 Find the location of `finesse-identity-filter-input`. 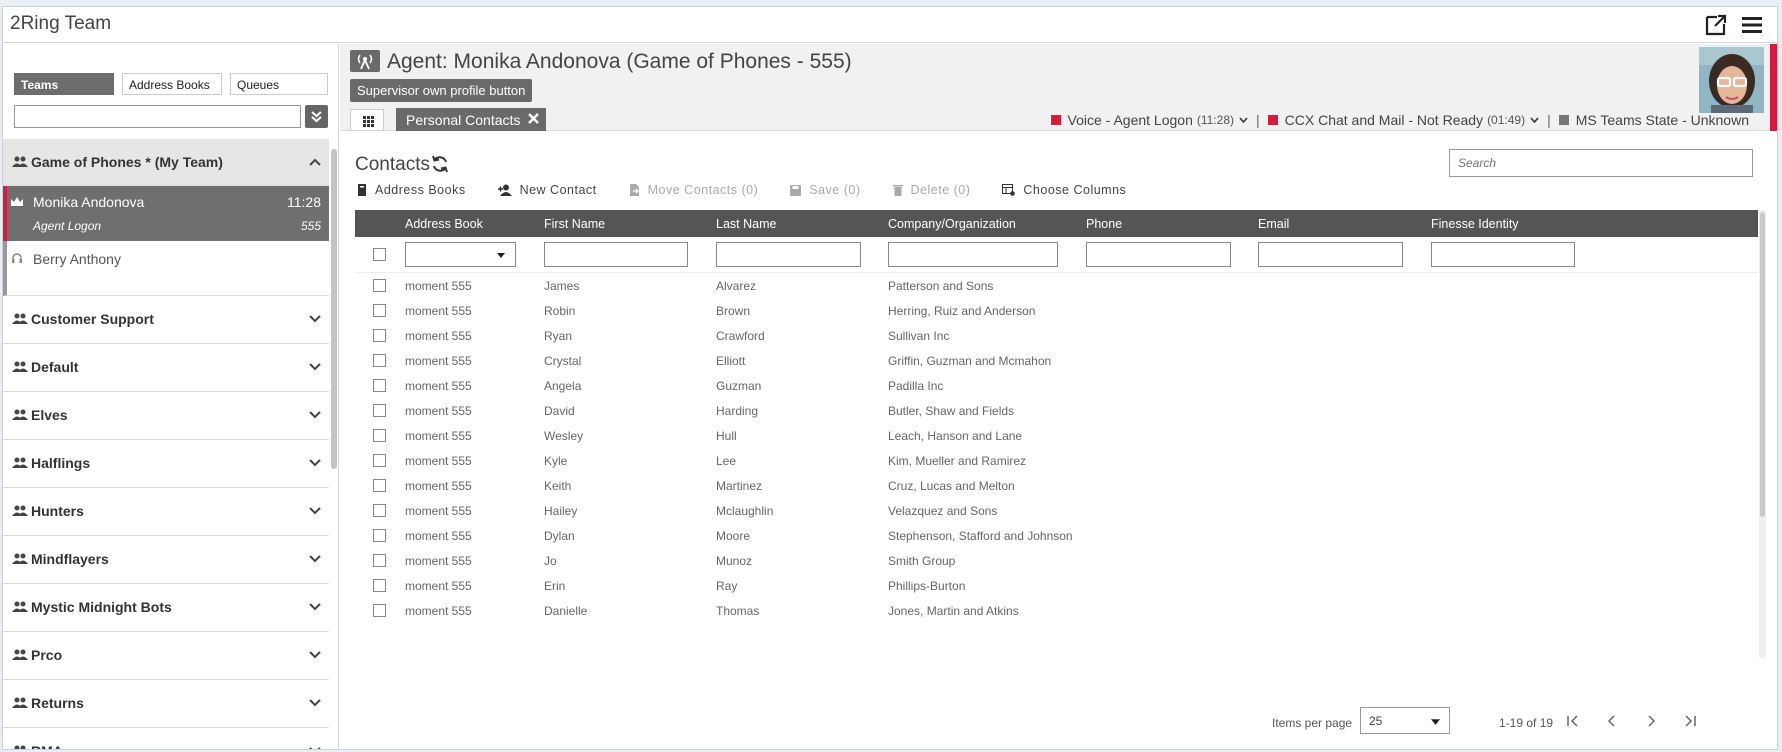

finesse-identity-filter-input is located at coordinates (1503, 254).